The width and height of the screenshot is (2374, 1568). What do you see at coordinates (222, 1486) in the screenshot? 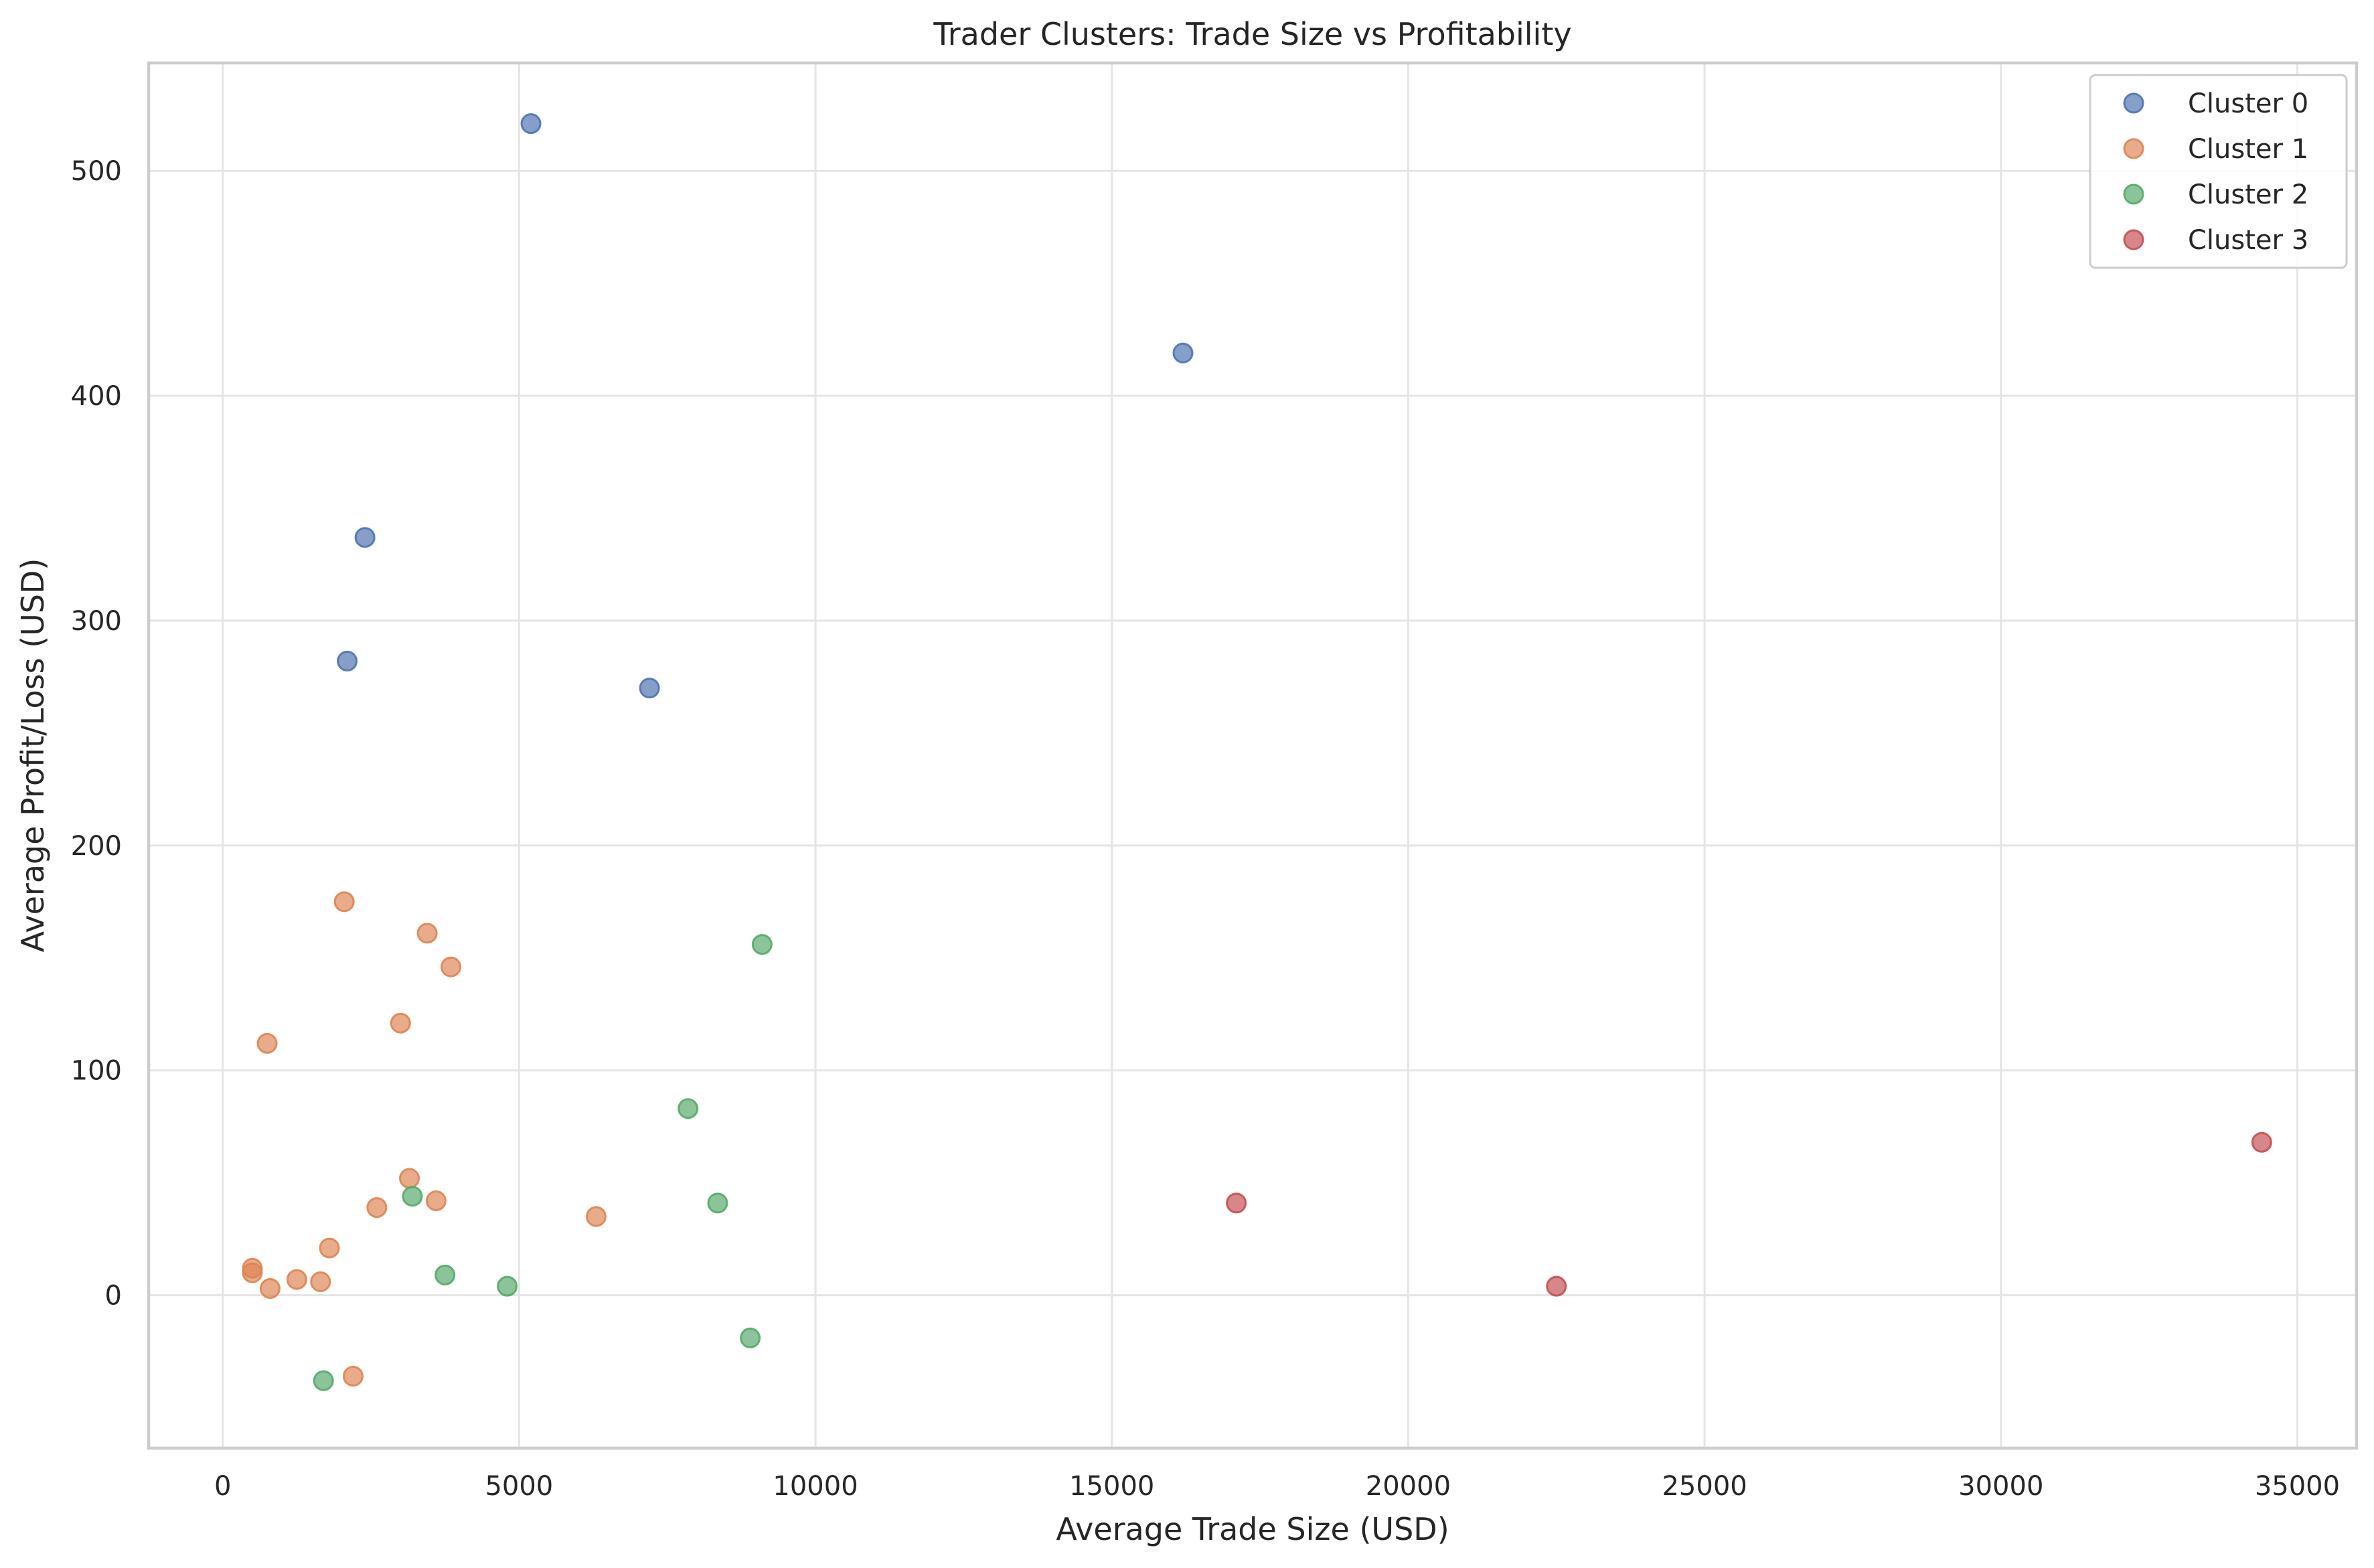
I see `x-tick-label: 0` at bounding box center [222, 1486].